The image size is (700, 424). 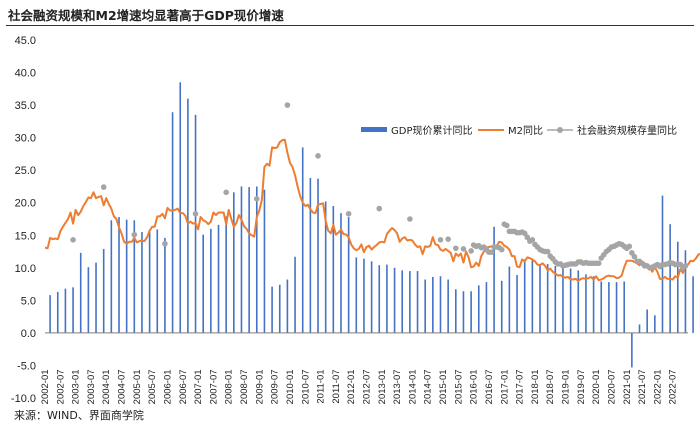 What do you see at coordinates (168, 386) in the screenshot?
I see `x-tick-label: 2006-01` at bounding box center [168, 386].